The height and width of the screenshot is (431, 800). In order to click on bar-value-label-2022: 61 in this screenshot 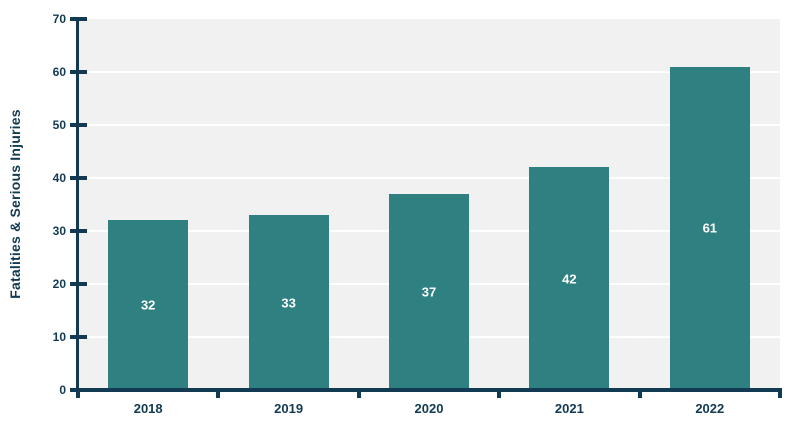, I will do `click(710, 228)`.